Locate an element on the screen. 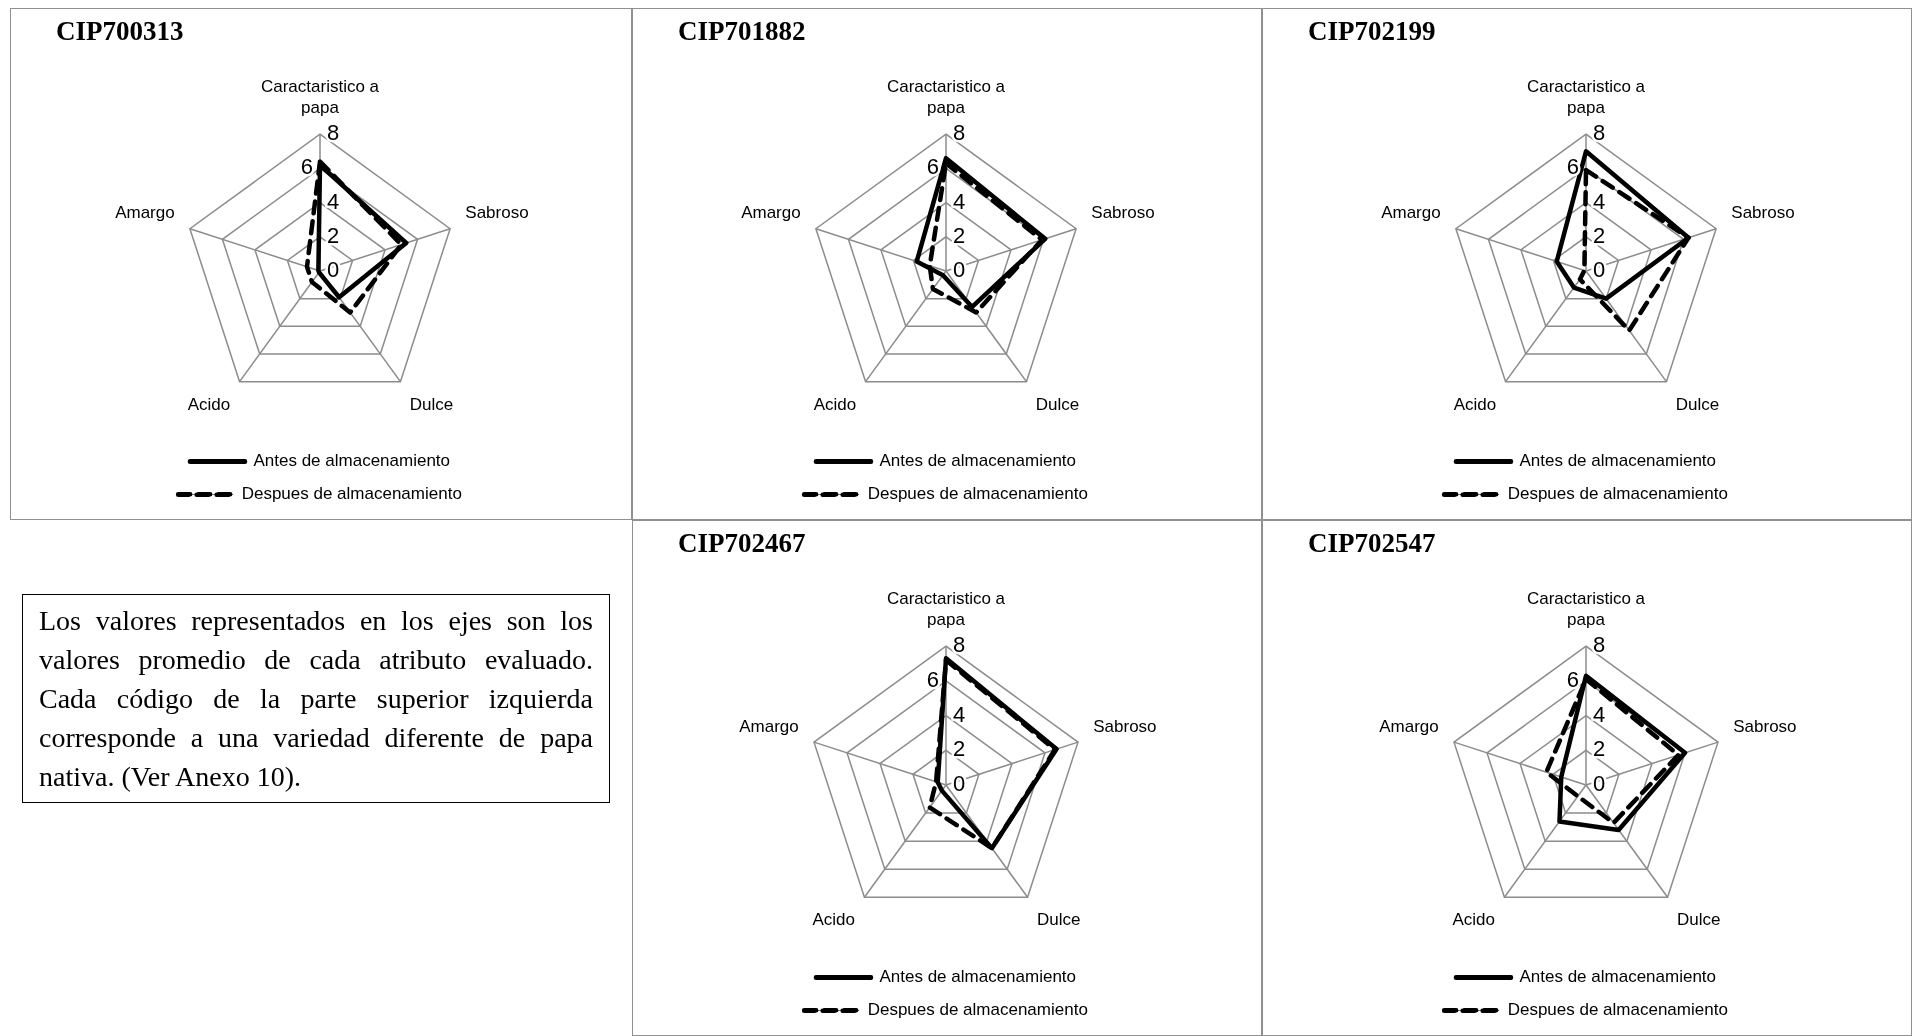 This screenshot has width=1912, height=1036. chart-title: CIP702547 is located at coordinates (1372, 543).